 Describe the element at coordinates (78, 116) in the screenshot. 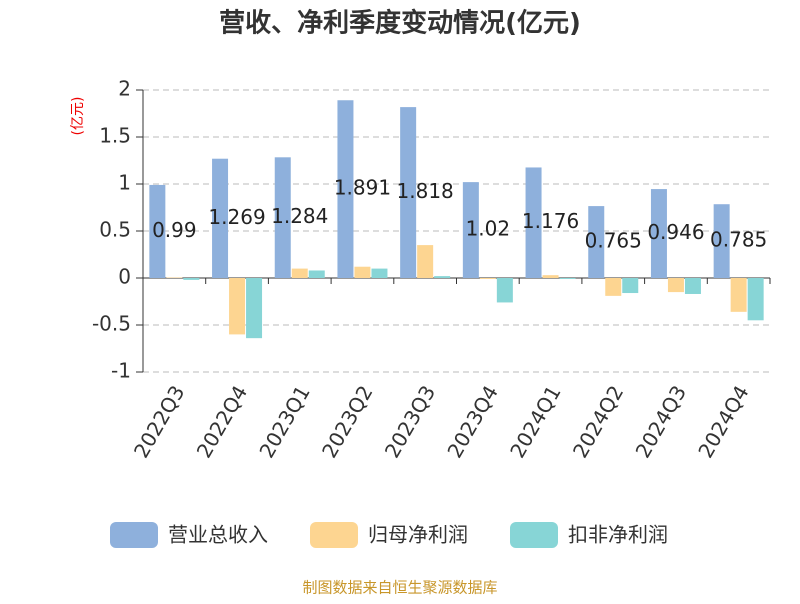

I see `y-axis-label: (亿元)` at that location.